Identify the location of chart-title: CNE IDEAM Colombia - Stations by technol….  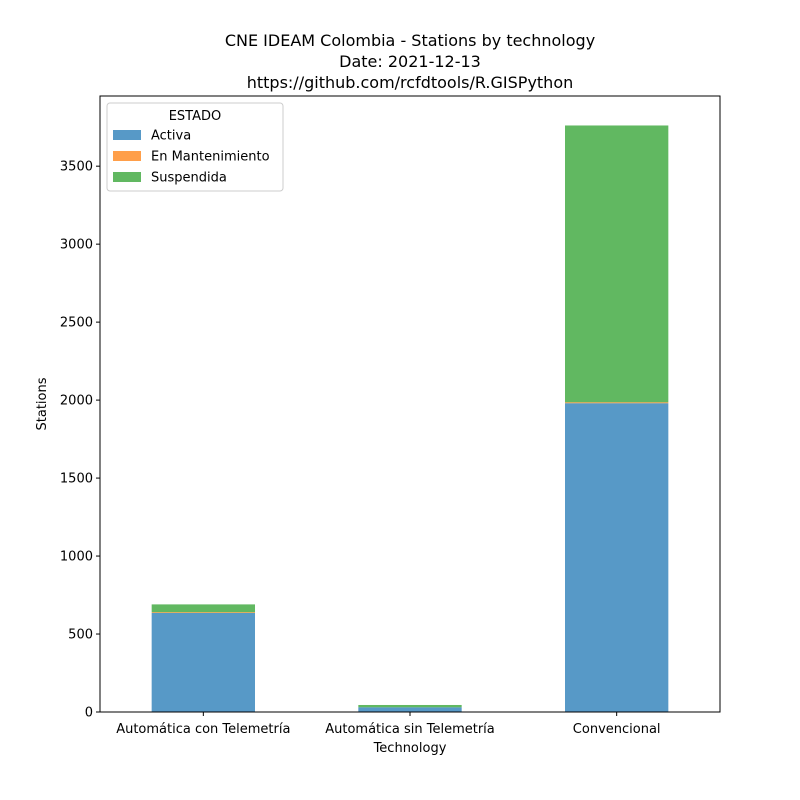
(410, 61).